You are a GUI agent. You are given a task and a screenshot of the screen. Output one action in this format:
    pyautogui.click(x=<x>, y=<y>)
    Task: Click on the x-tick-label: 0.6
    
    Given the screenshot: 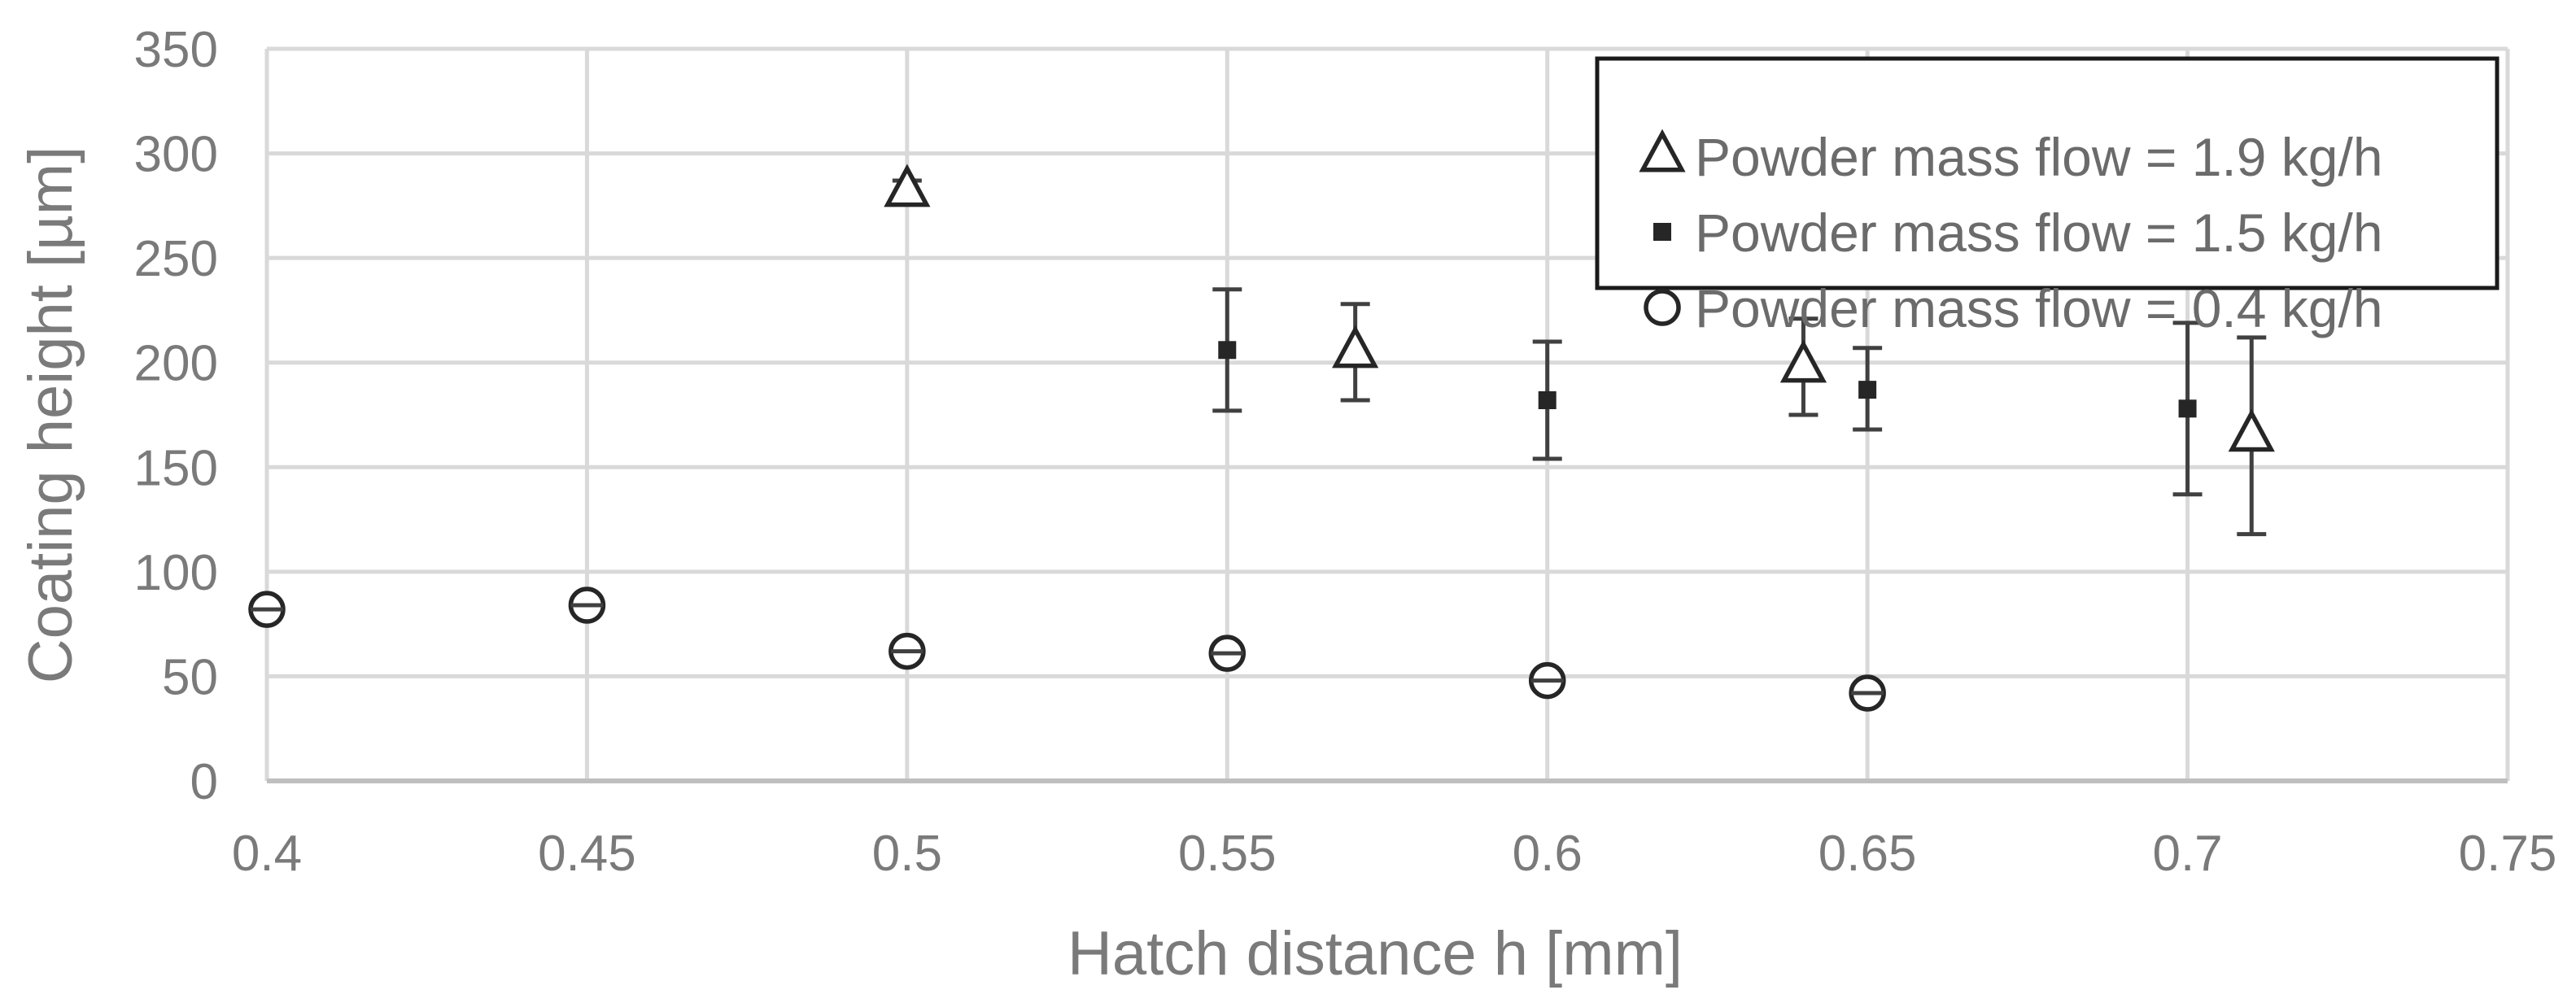 What is the action you would take?
    pyautogui.click(x=1548, y=854)
    